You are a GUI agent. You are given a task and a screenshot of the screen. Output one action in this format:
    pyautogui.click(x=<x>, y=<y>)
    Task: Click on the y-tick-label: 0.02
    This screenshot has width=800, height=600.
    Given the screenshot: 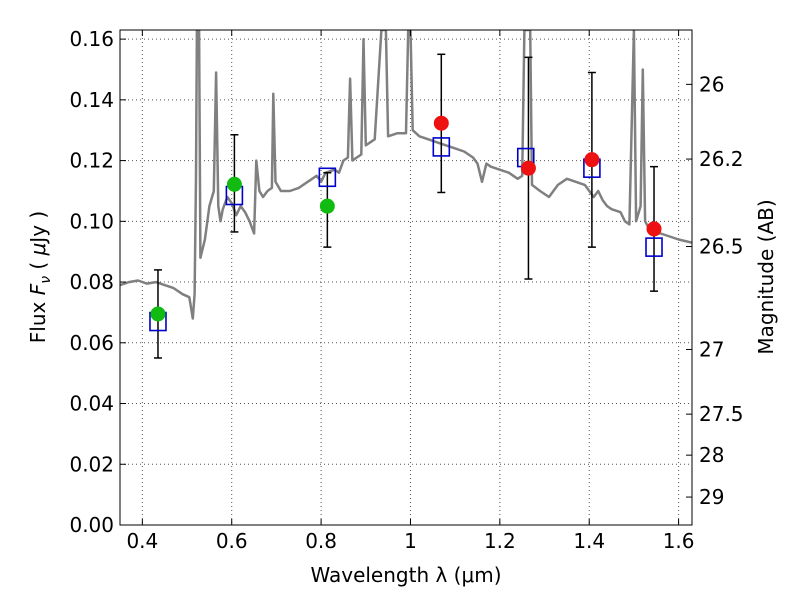 What is the action you would take?
    pyautogui.click(x=91, y=464)
    